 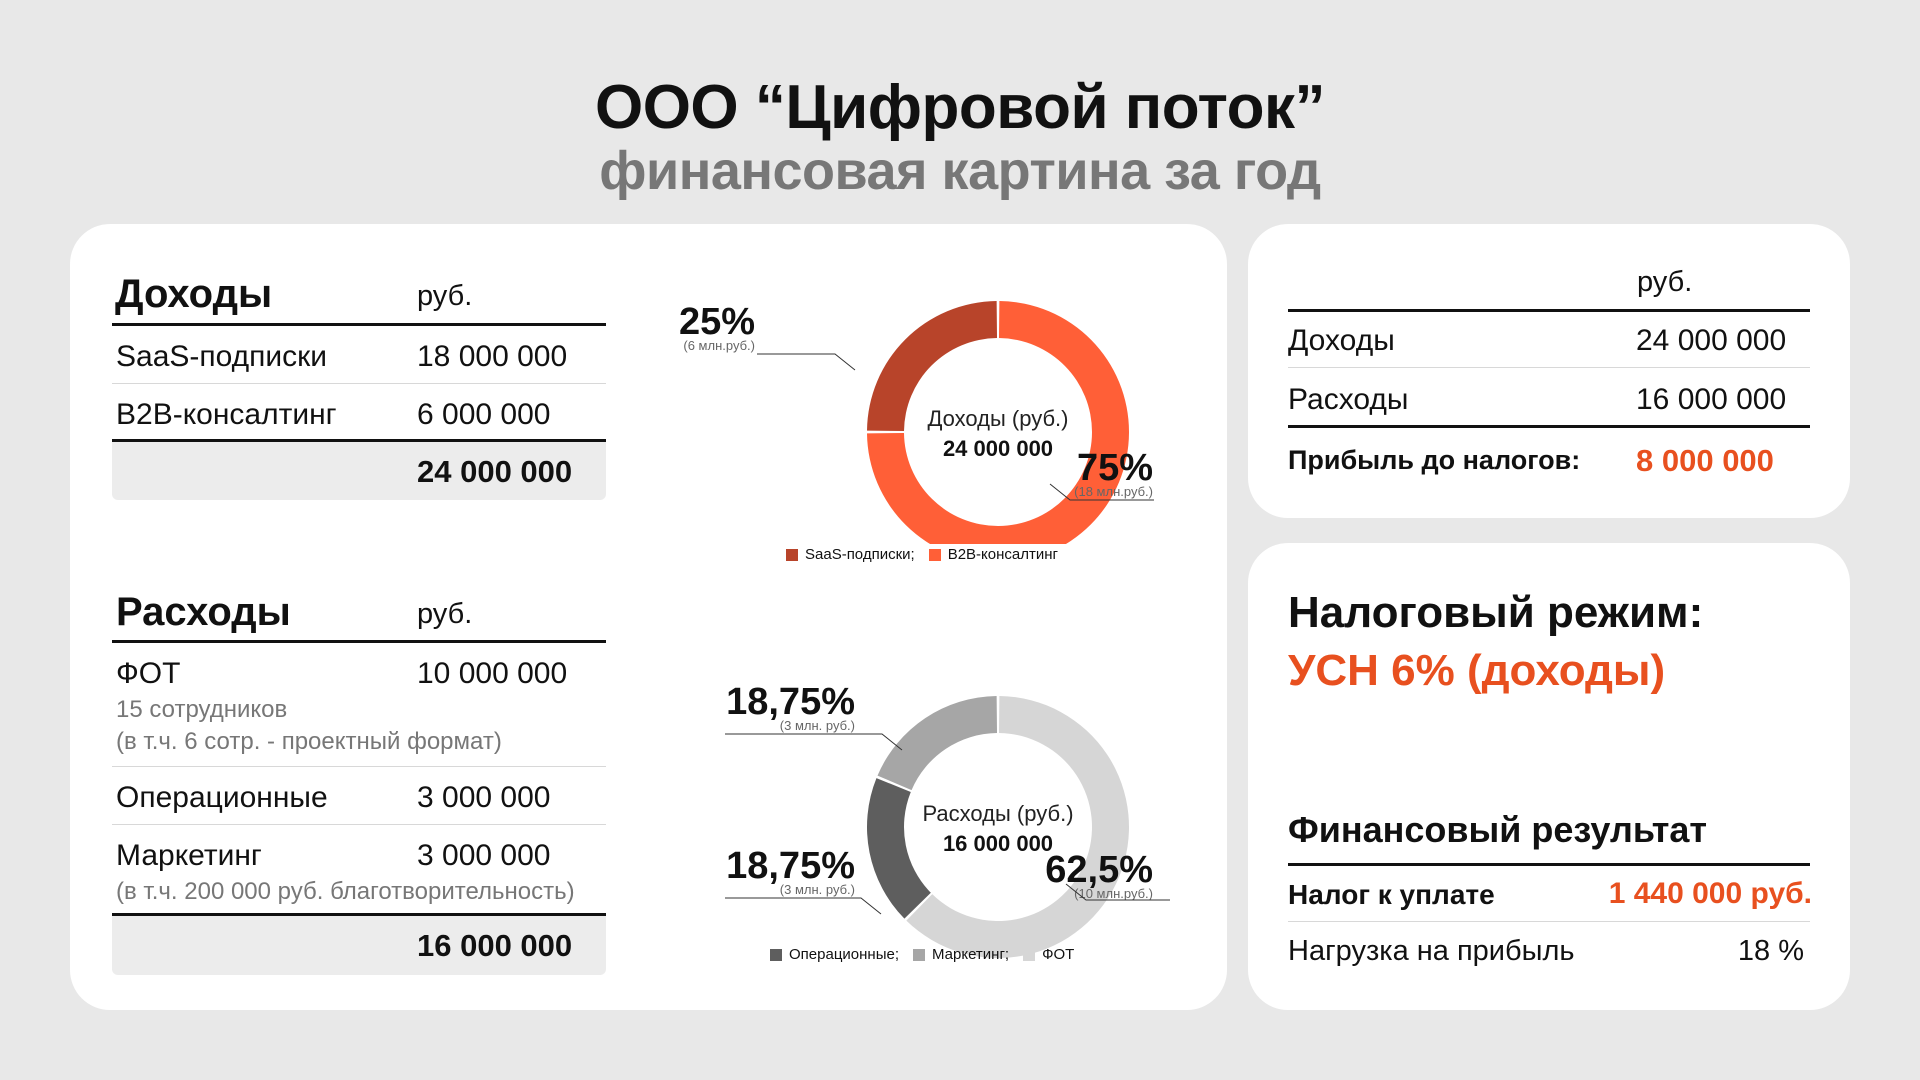 I want to click on income-legend: SaaS-подписки; B2B-консалтинг, so click(x=929, y=554).